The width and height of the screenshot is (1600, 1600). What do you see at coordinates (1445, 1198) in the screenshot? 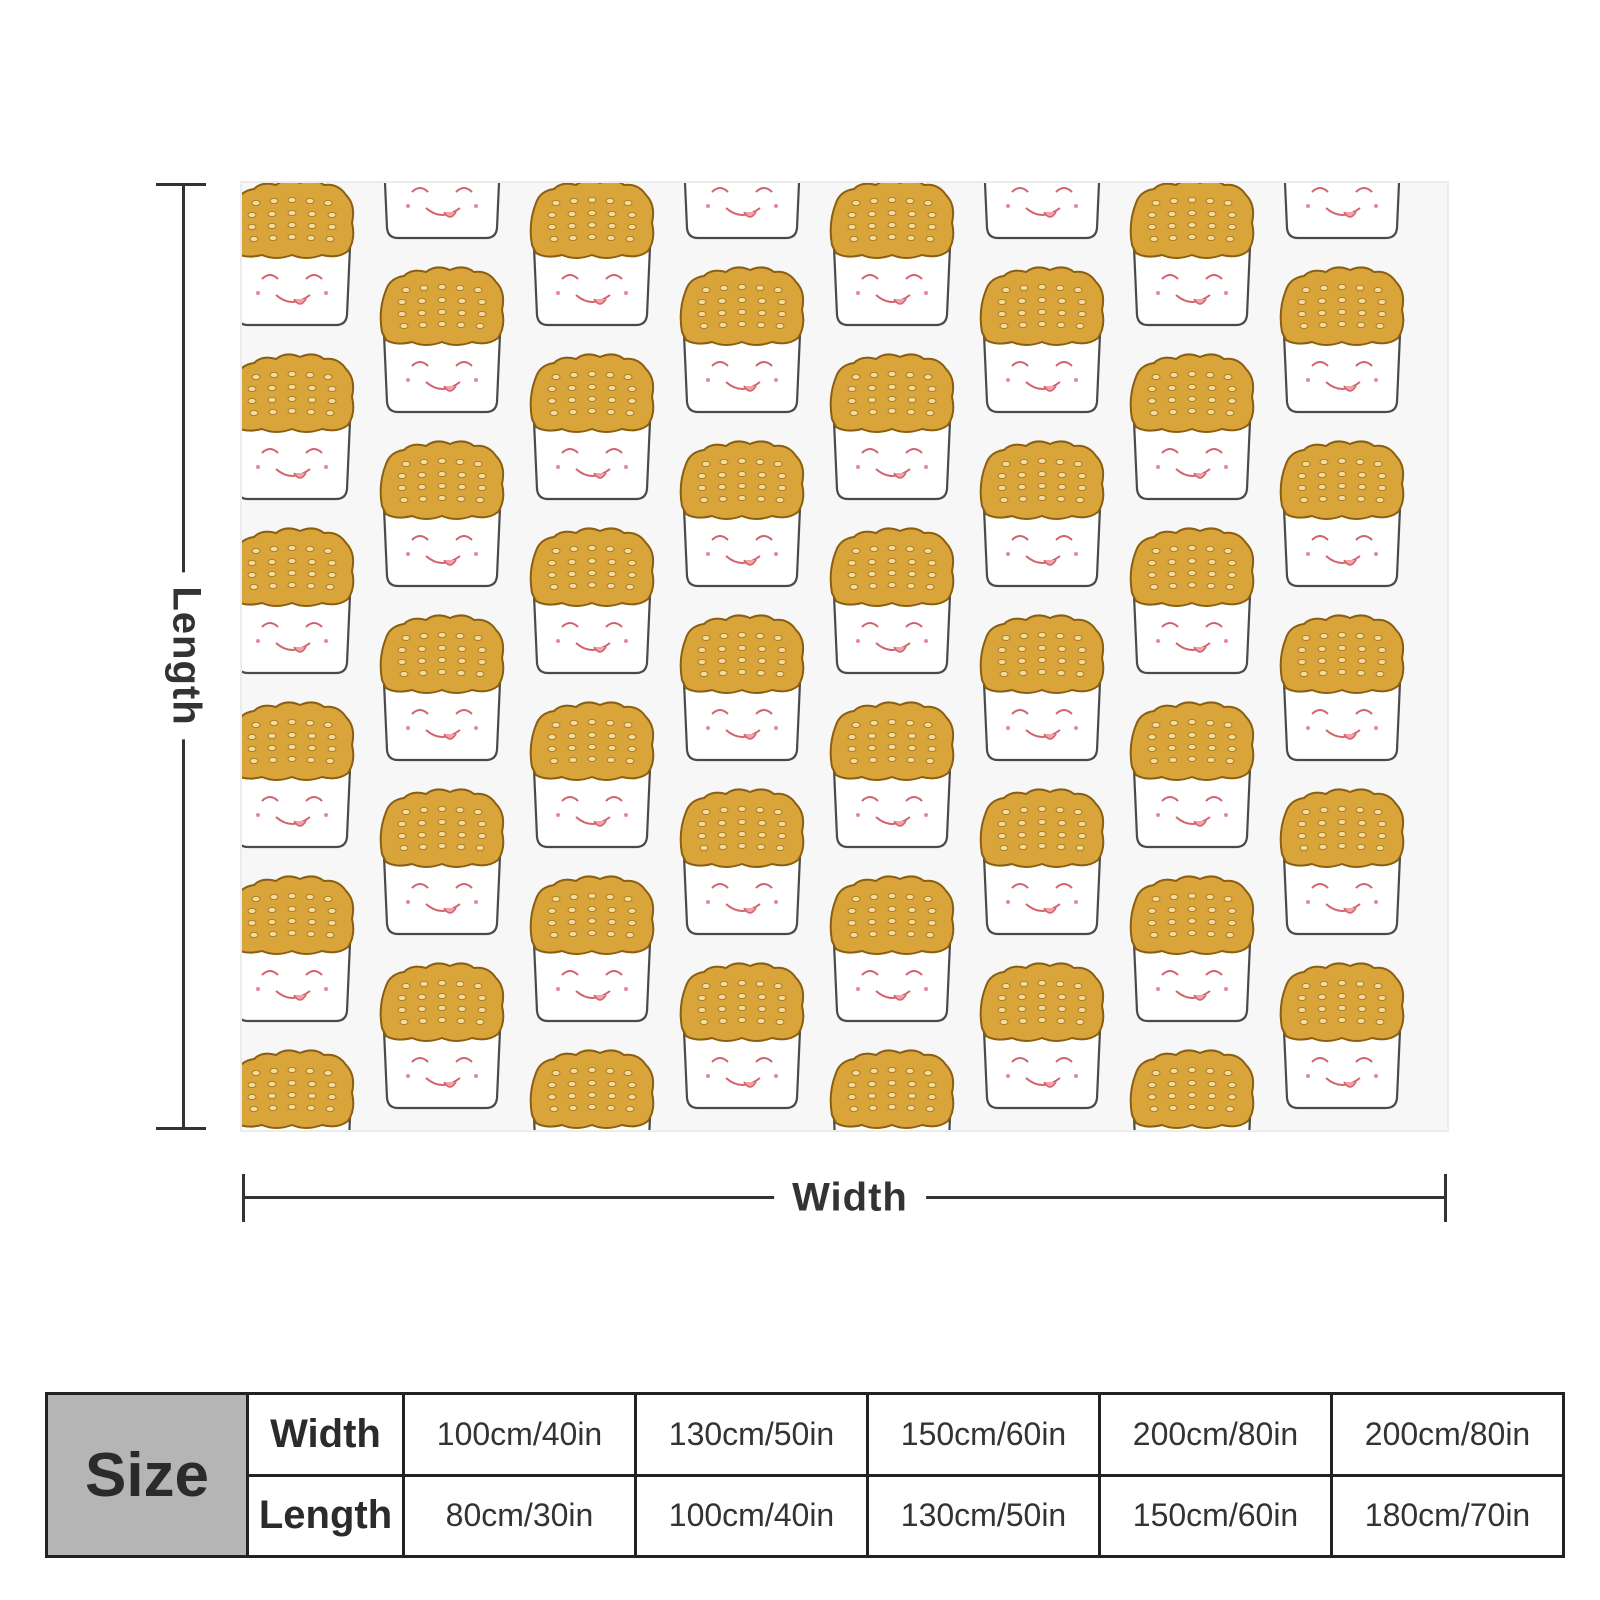
I see `width-right-tick` at bounding box center [1445, 1198].